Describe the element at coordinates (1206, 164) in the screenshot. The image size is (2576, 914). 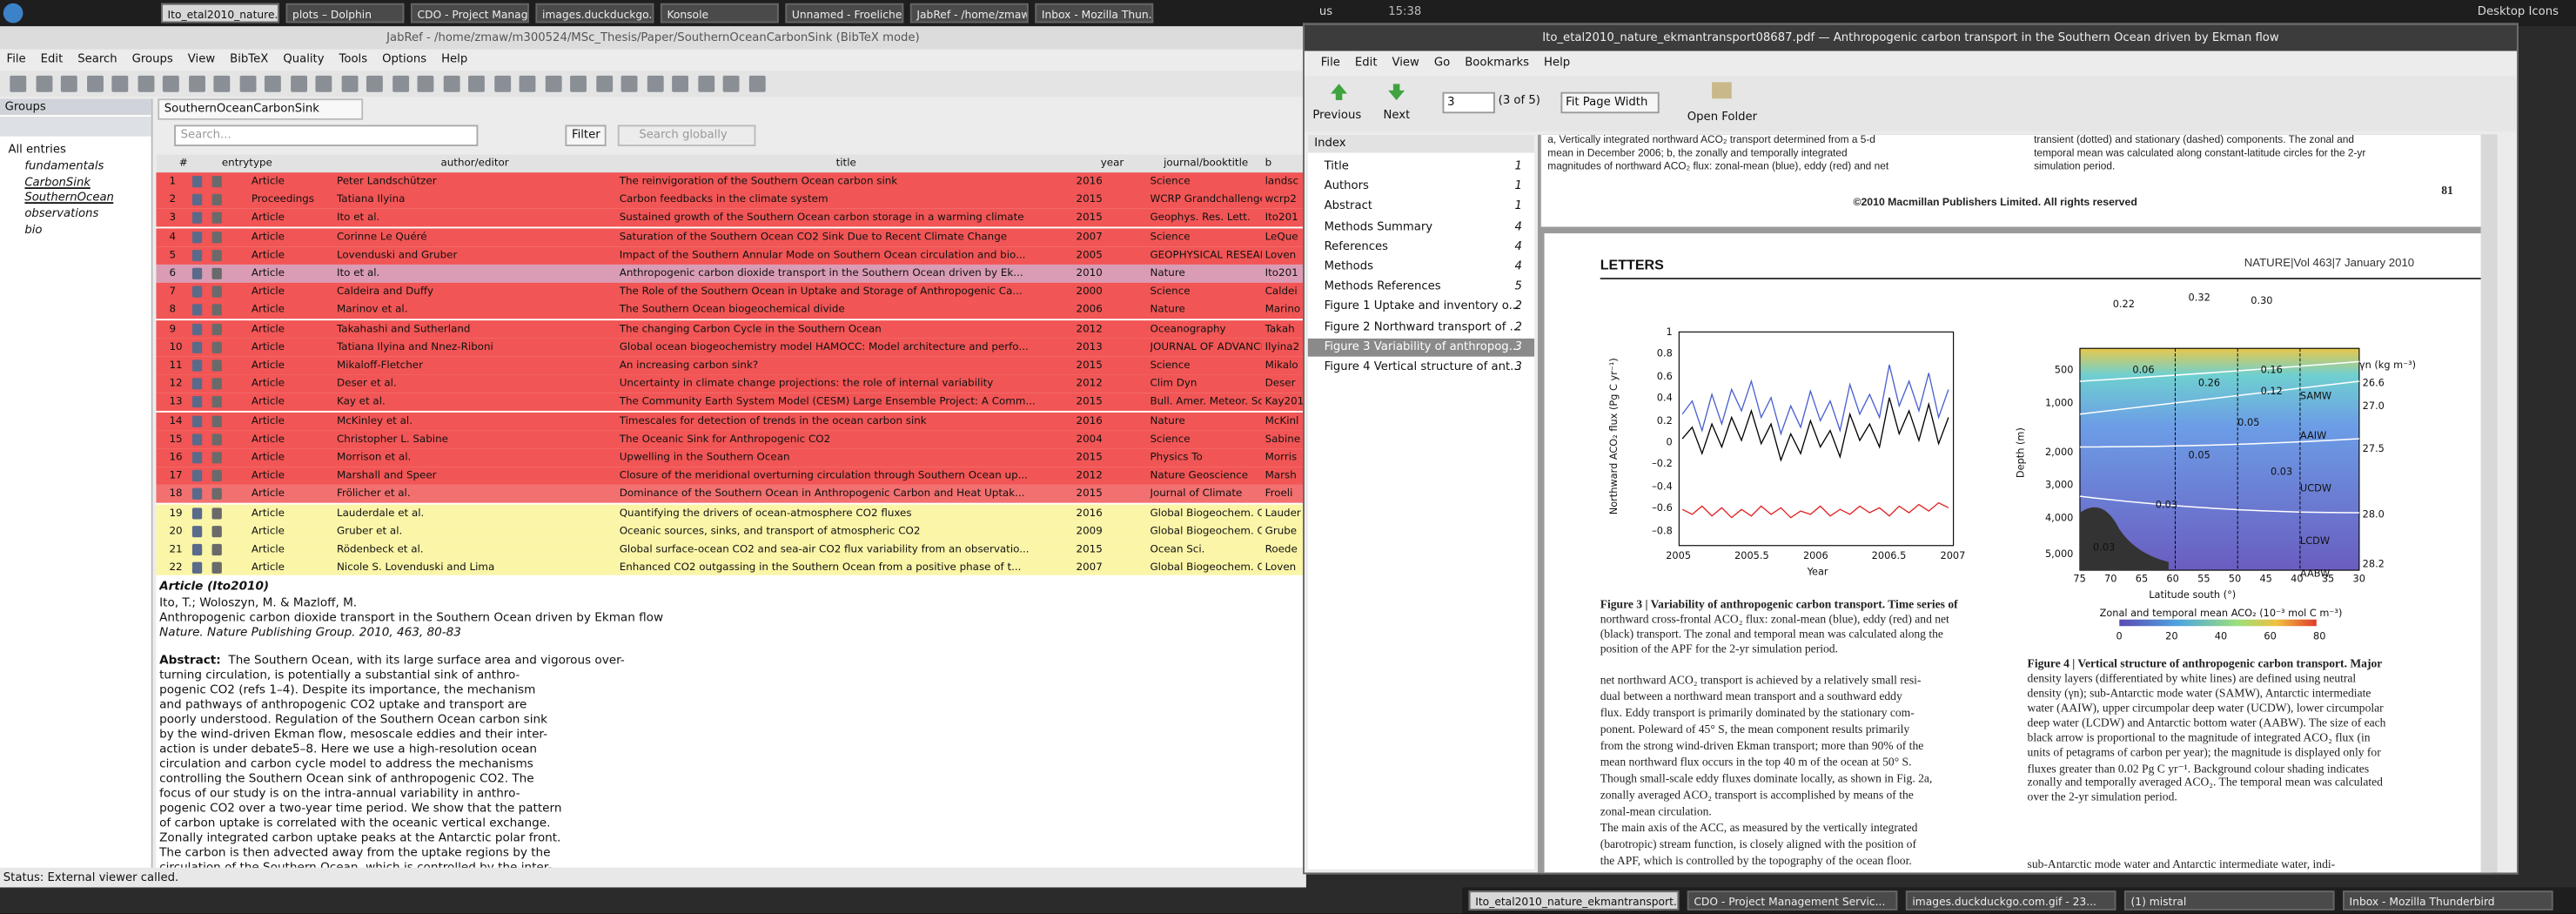
I see `column-header: journal/booktitle` at that location.